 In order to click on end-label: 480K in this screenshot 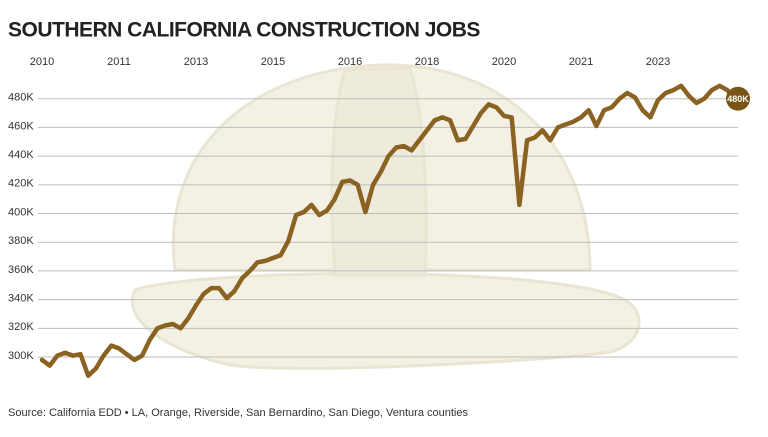, I will do `click(738, 99)`.